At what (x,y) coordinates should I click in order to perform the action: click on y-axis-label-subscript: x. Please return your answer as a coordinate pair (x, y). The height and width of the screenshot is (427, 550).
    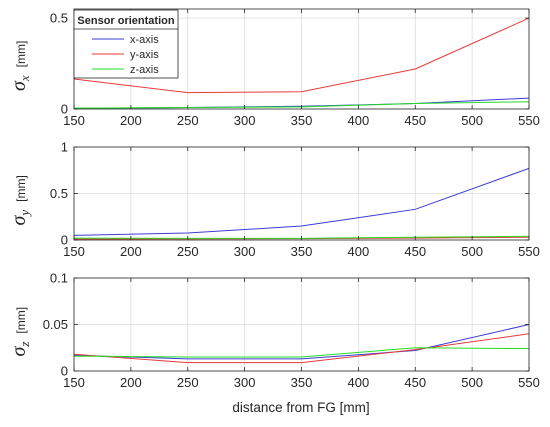
    Looking at the image, I should click on (24, 78).